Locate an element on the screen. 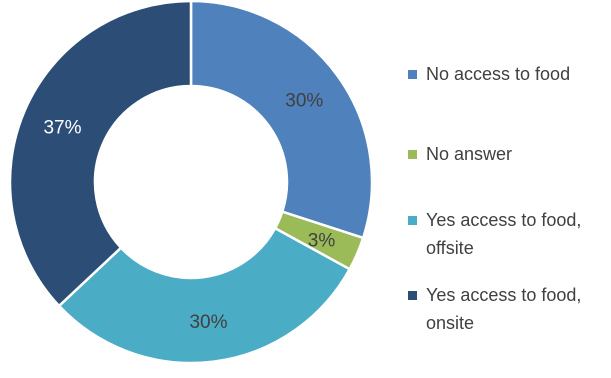  legend-item-no-answer: No answer is located at coordinates (509, 154).